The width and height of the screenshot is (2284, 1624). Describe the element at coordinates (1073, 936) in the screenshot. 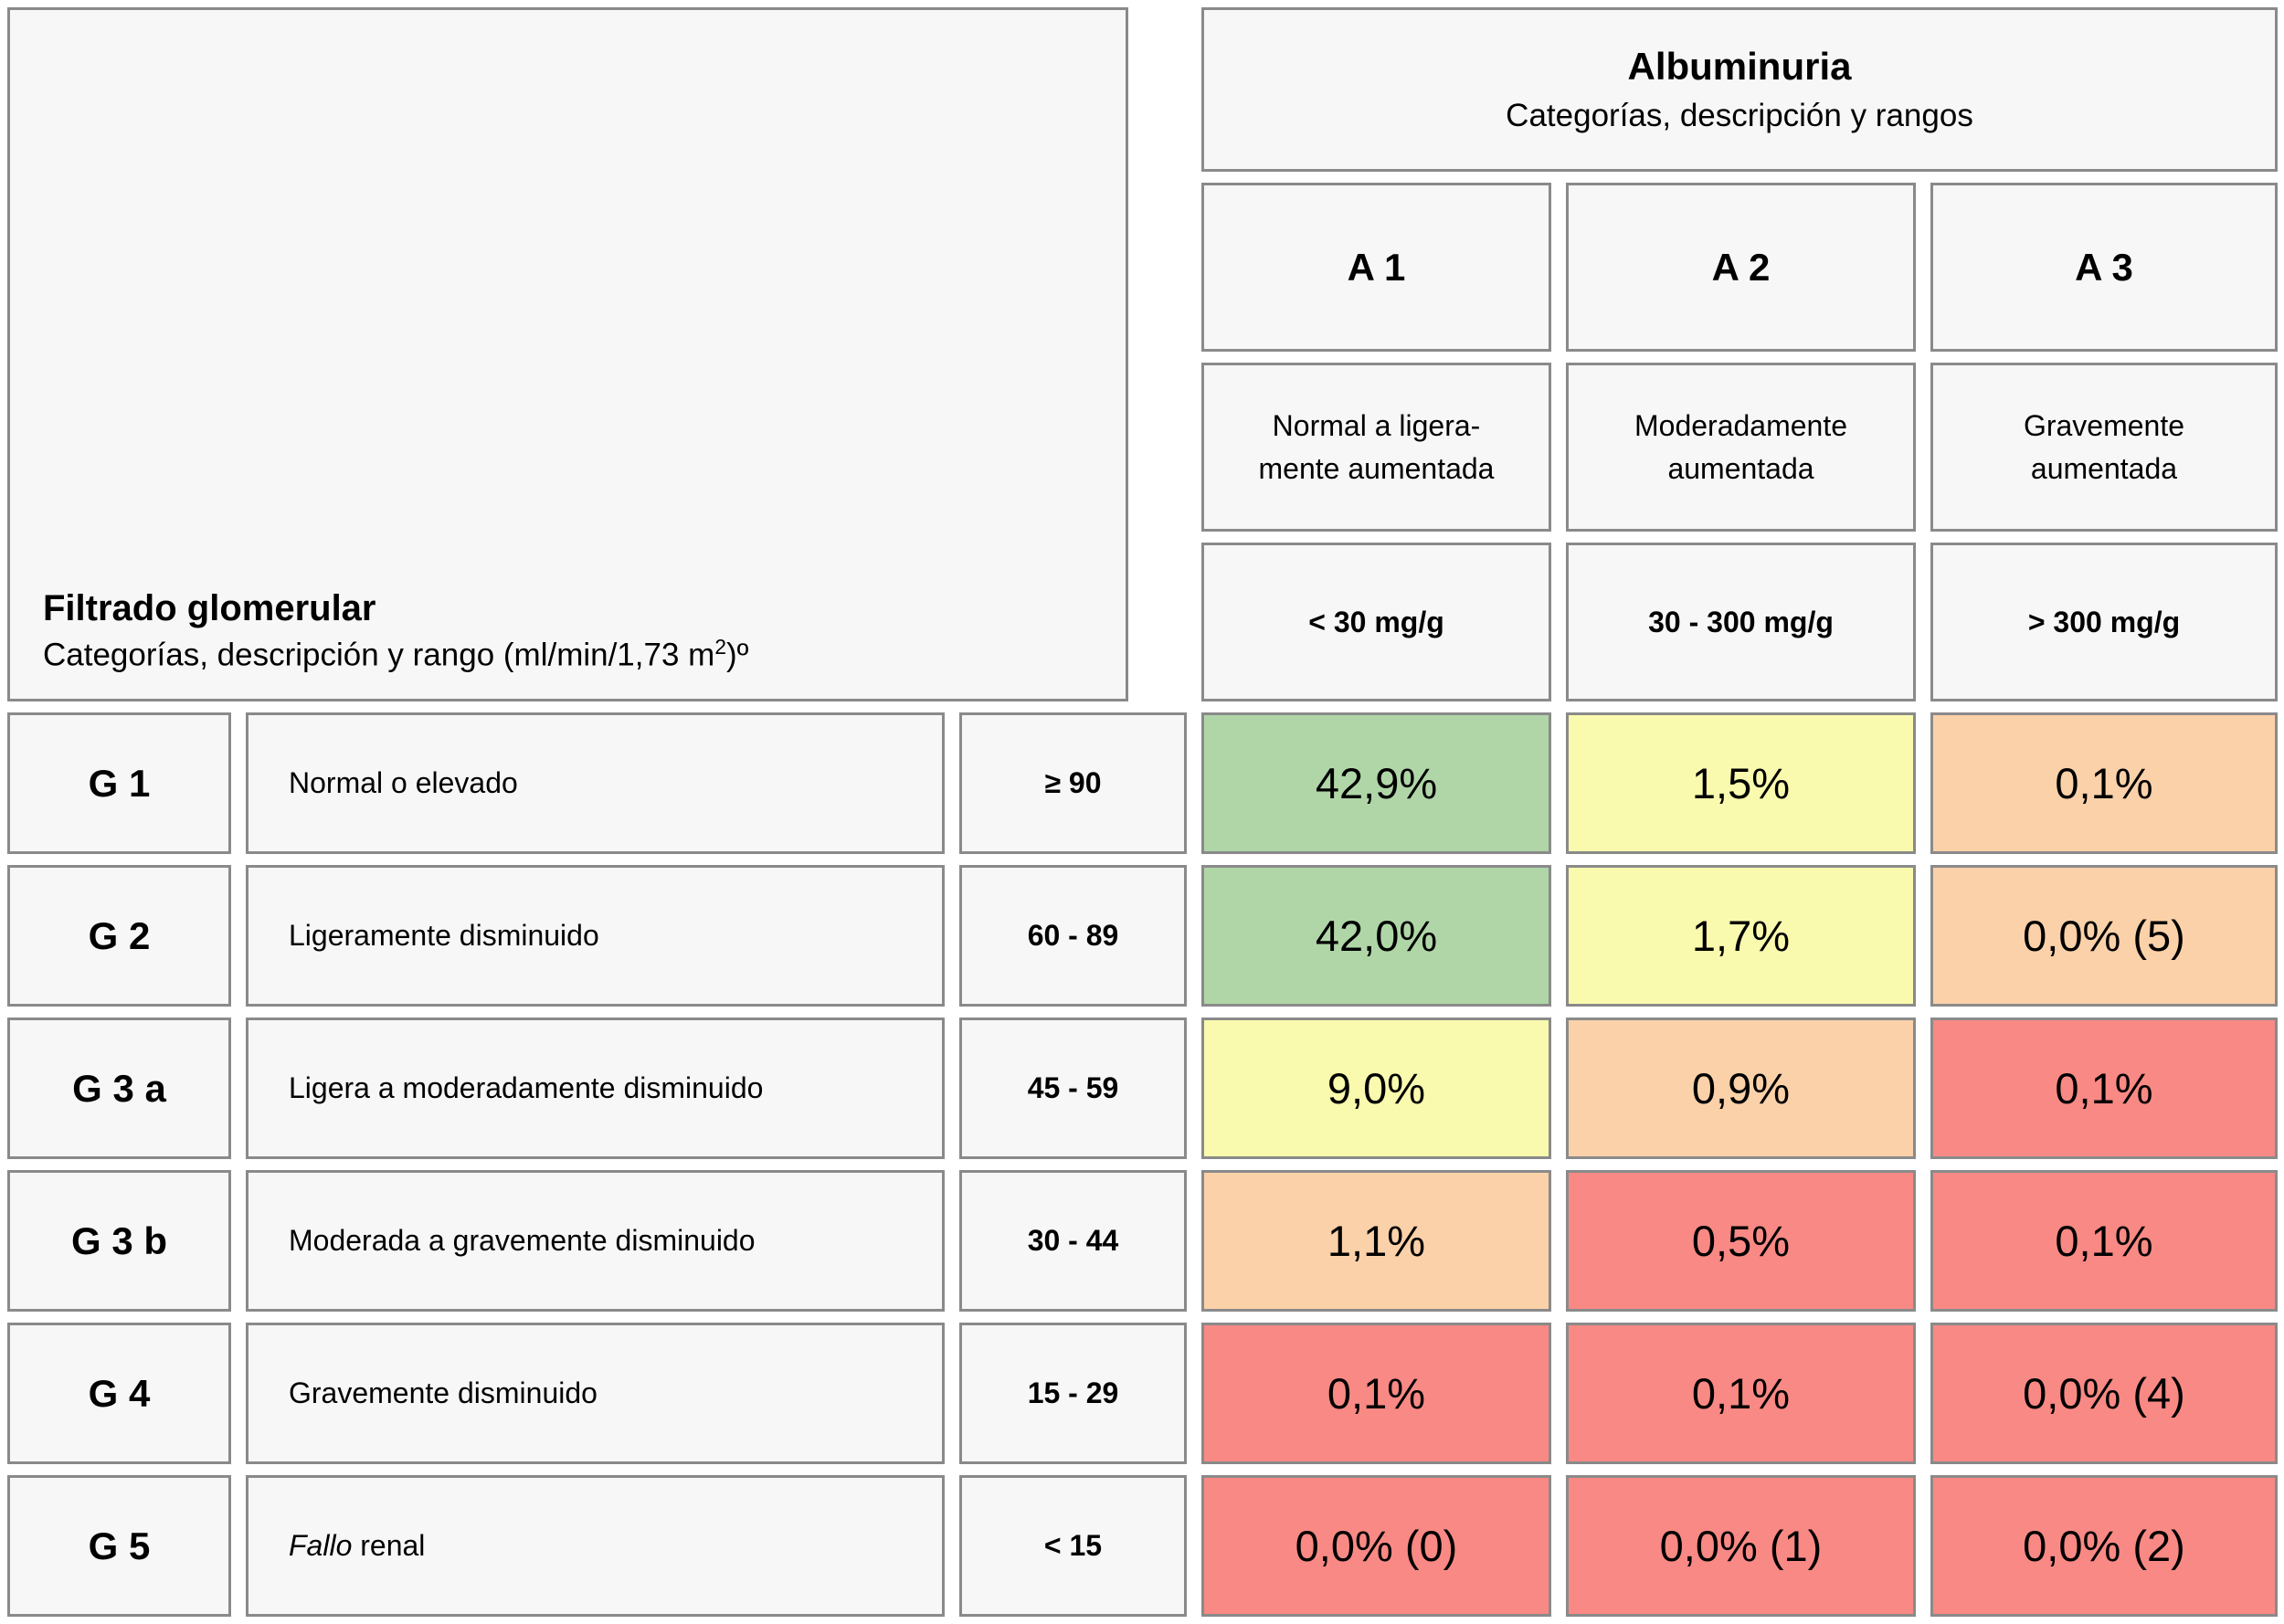

I see `gfr-row-range-g2: 60 - 89` at that location.